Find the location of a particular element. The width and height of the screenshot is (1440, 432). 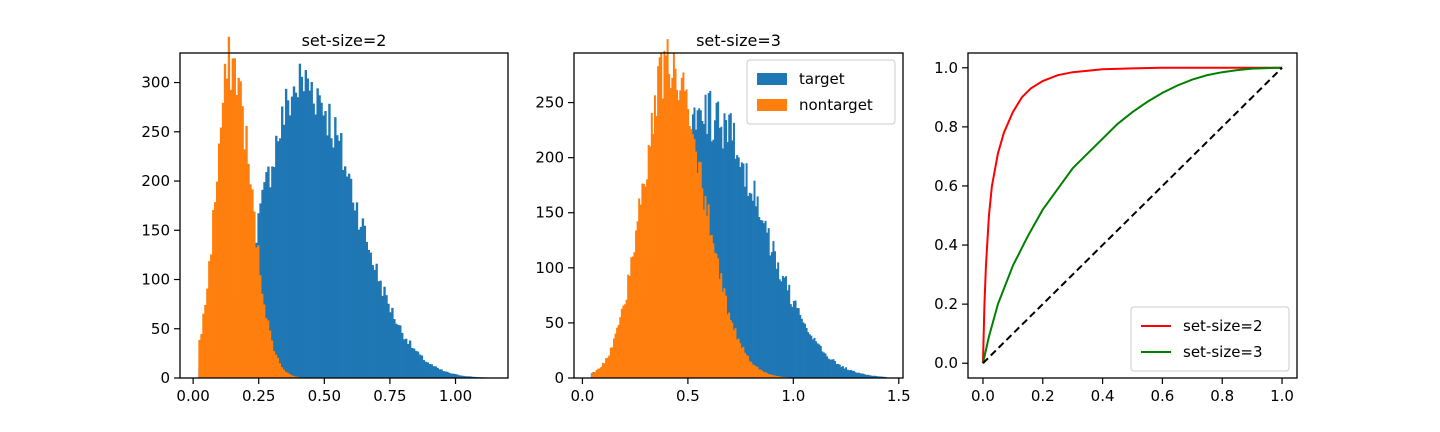

y-tick-label: 0.8 is located at coordinates (946, 127).